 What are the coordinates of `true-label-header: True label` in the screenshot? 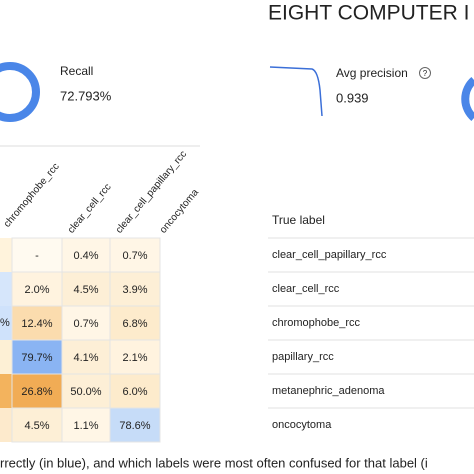 It's located at (298, 220).